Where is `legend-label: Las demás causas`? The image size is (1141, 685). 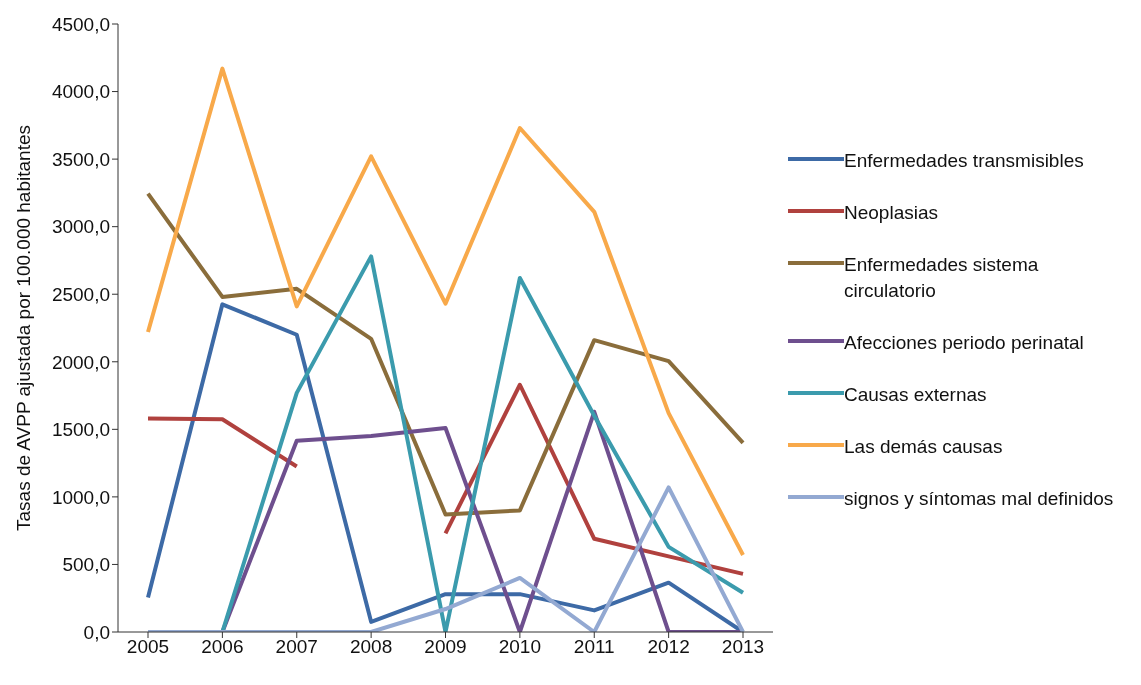 legend-label: Las demás causas is located at coordinates (923, 446).